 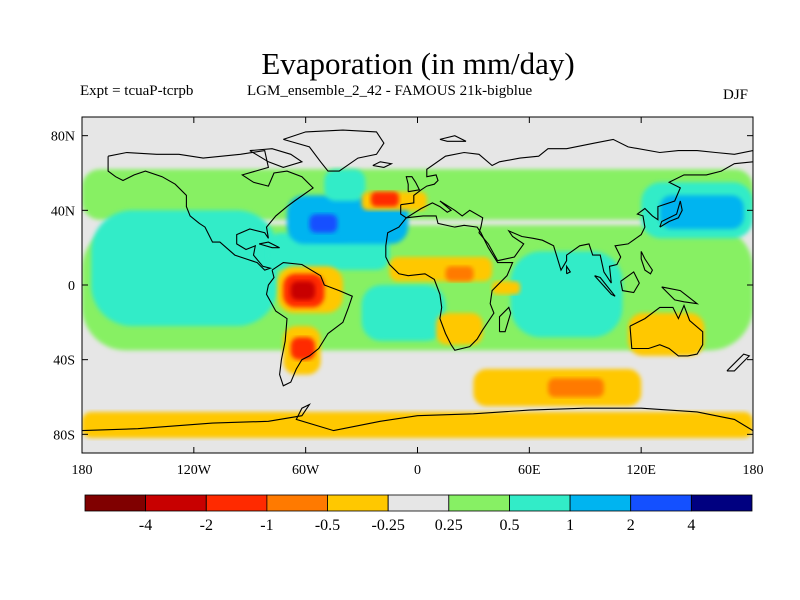 I want to click on coastline-philippines, so click(x=647, y=263).